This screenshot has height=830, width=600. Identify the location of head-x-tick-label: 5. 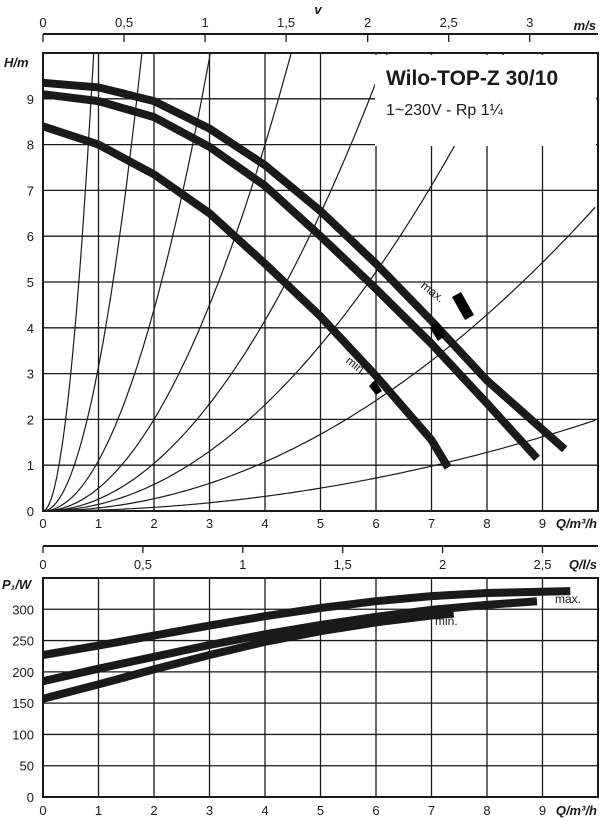
(320, 523).